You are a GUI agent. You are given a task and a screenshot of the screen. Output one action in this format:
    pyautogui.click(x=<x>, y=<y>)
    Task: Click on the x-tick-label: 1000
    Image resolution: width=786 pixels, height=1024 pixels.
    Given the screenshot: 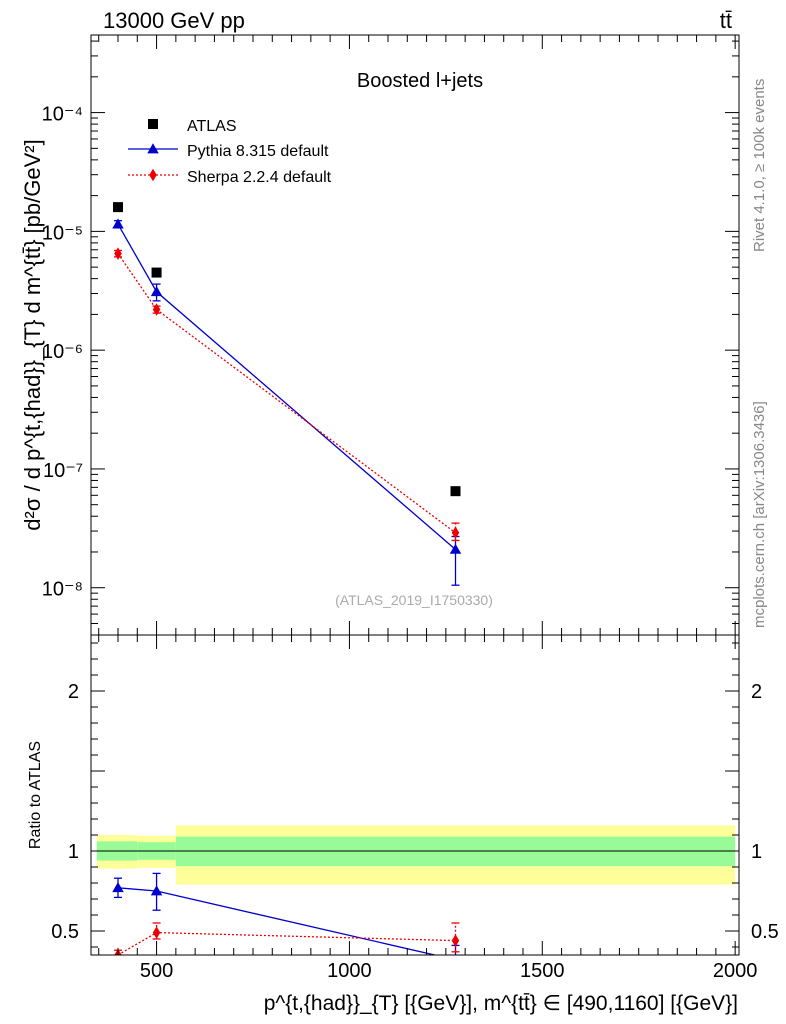 What is the action you would take?
    pyautogui.click(x=349, y=971)
    